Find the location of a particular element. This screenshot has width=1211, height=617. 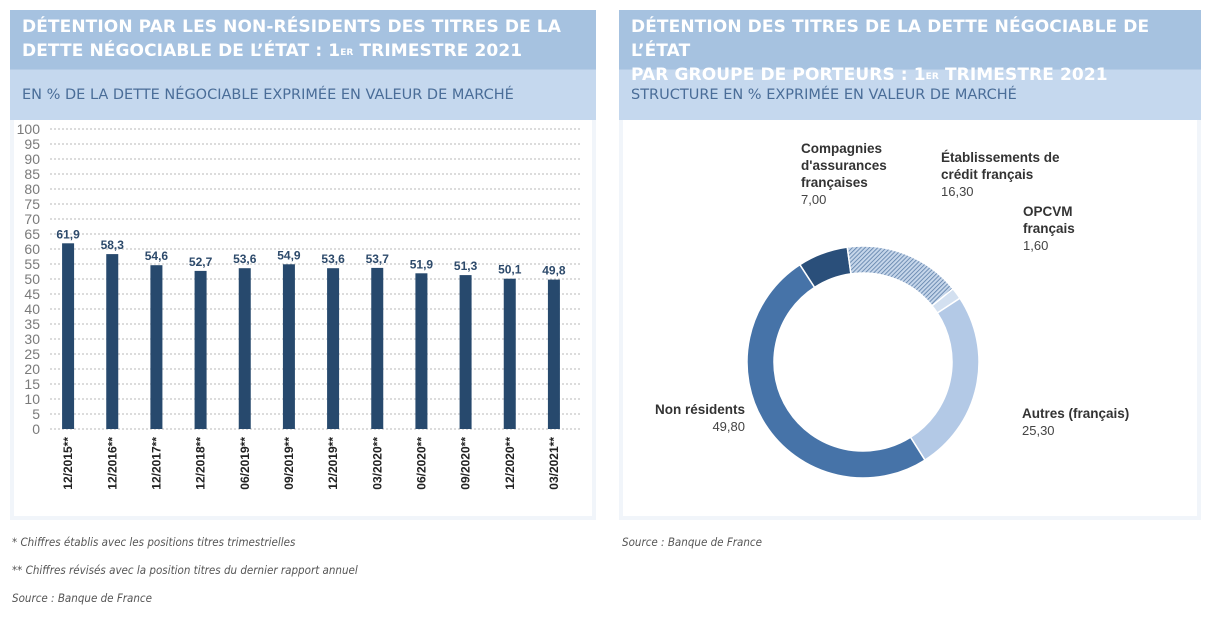

x-tick-label: 09/2020** is located at coordinates (466, 463).